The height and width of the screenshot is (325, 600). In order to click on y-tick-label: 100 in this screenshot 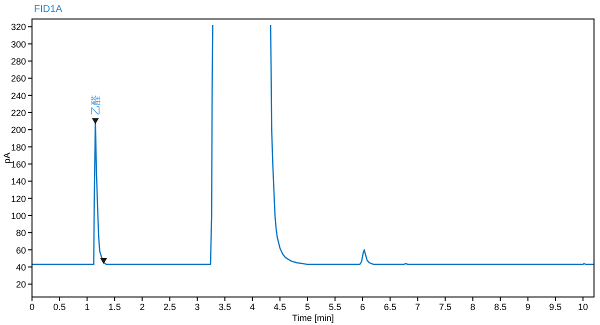, I will do `click(18, 215)`.